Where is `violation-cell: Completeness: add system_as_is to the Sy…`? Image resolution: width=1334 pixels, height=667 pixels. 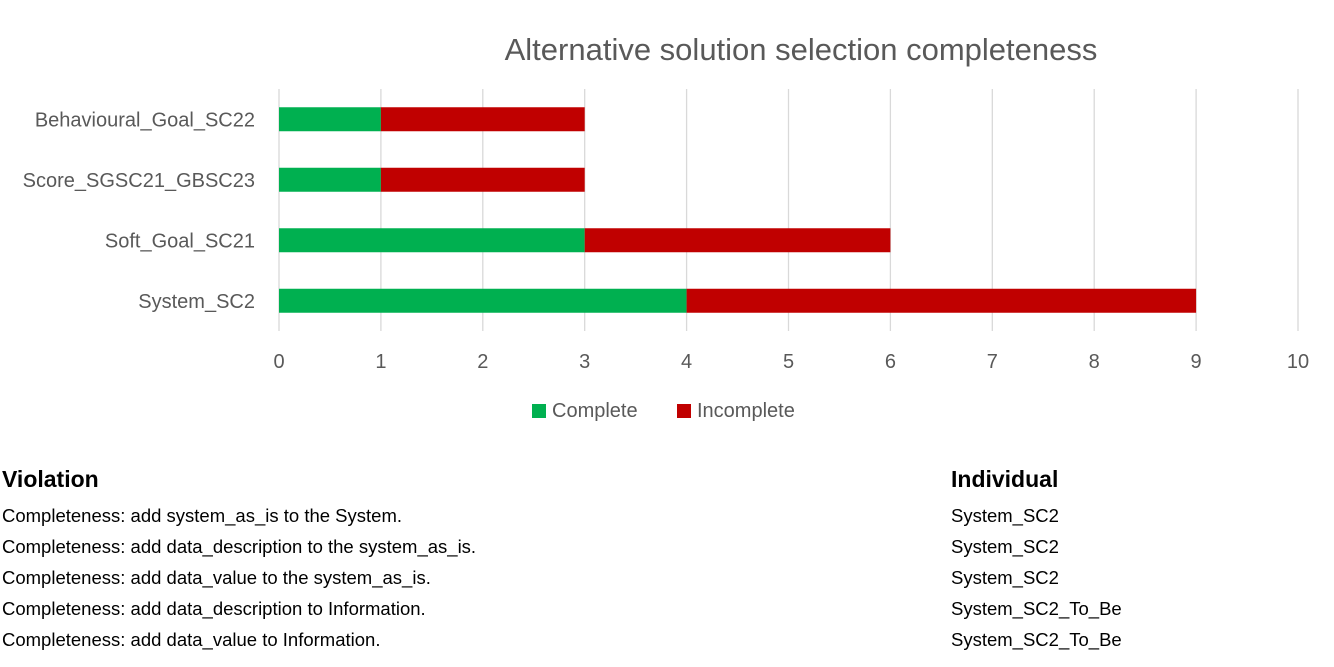
violation-cell: Completeness: add system_as_is to the Sy… is located at coordinates (202, 515).